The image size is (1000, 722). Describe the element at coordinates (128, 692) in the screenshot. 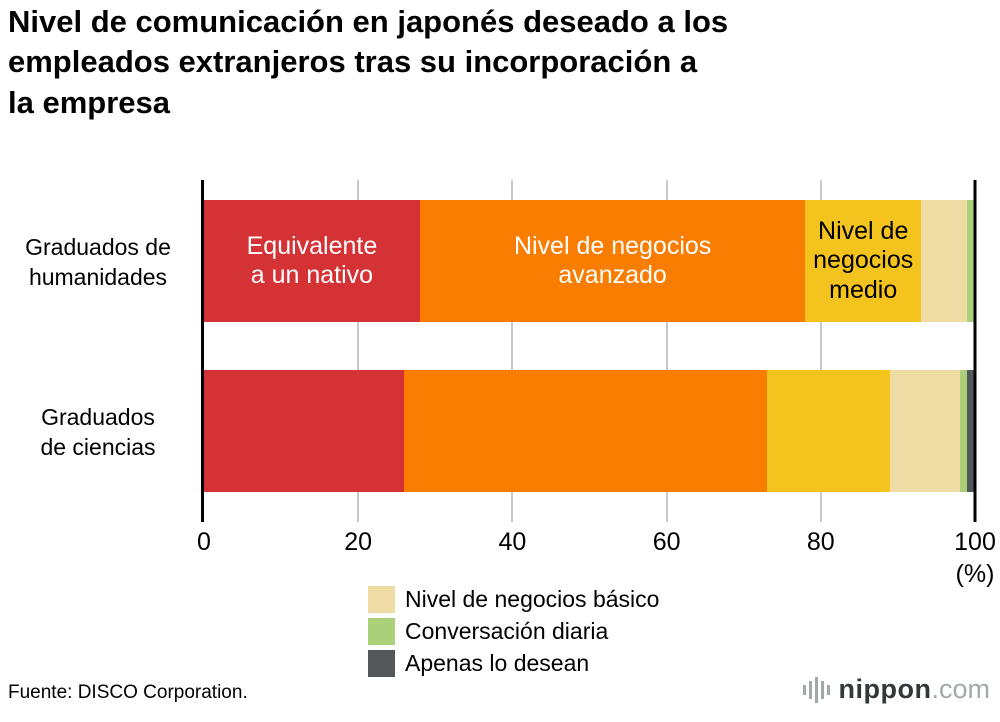

I see `source-note: Fuente: DISCO Corporation.` at that location.